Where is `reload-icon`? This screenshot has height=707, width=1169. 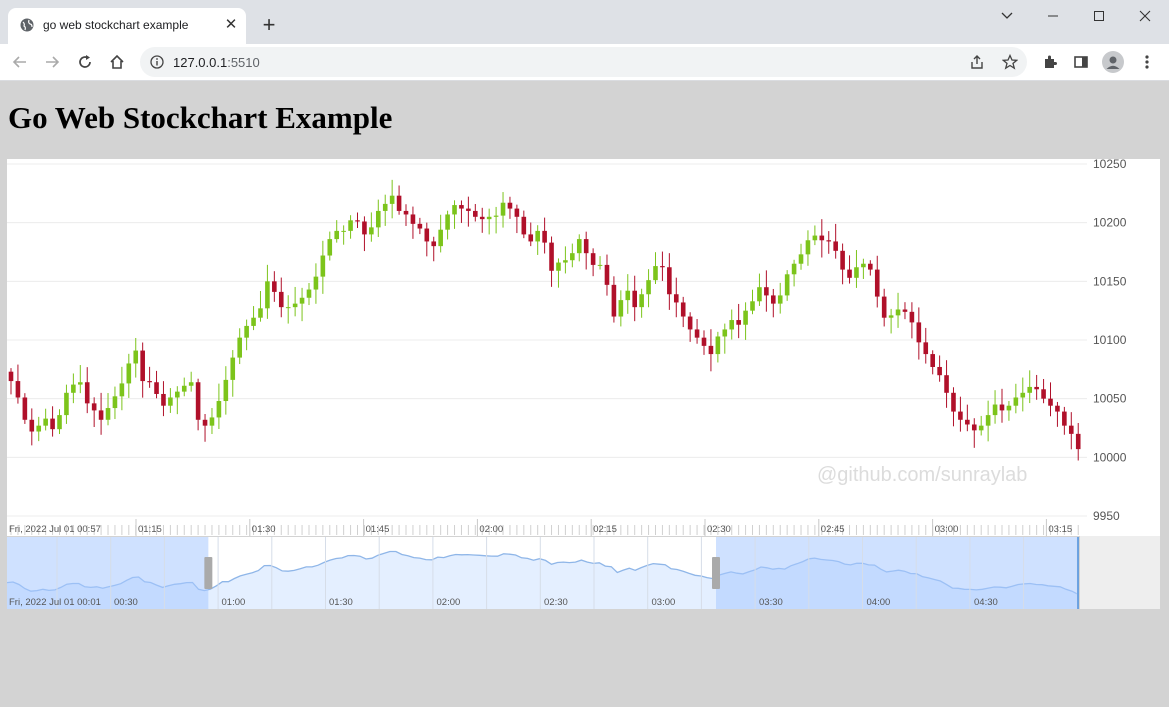 reload-icon is located at coordinates (85, 62).